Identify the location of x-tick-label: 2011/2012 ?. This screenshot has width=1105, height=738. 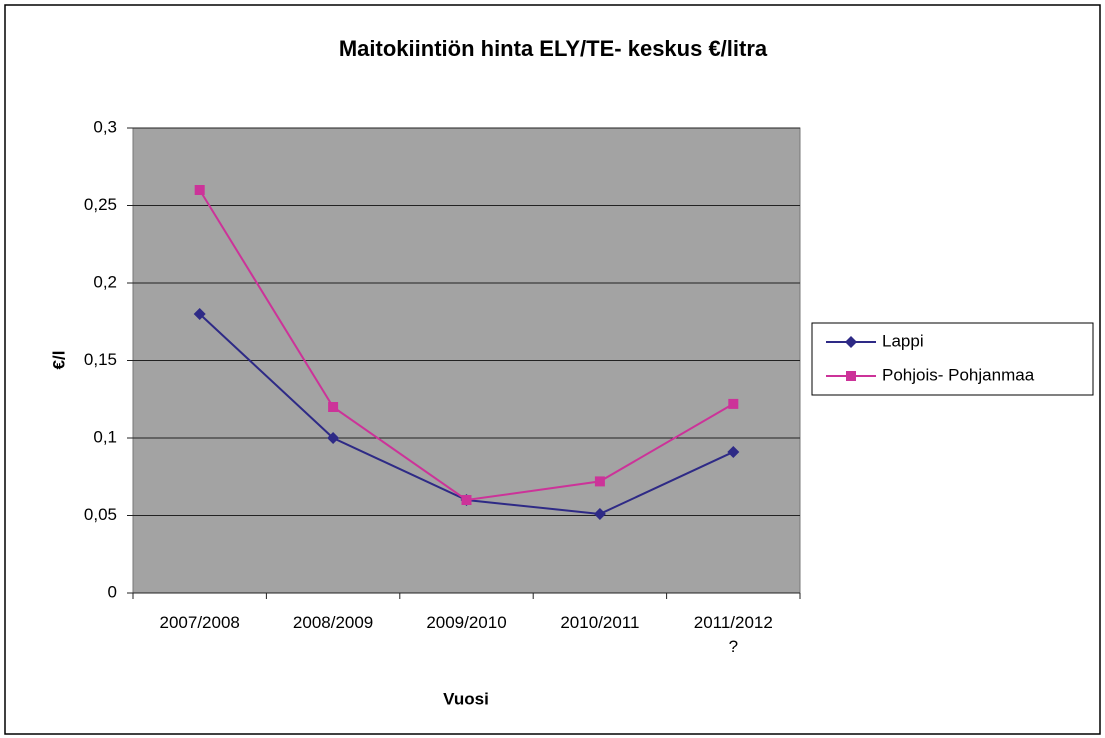
(733, 634).